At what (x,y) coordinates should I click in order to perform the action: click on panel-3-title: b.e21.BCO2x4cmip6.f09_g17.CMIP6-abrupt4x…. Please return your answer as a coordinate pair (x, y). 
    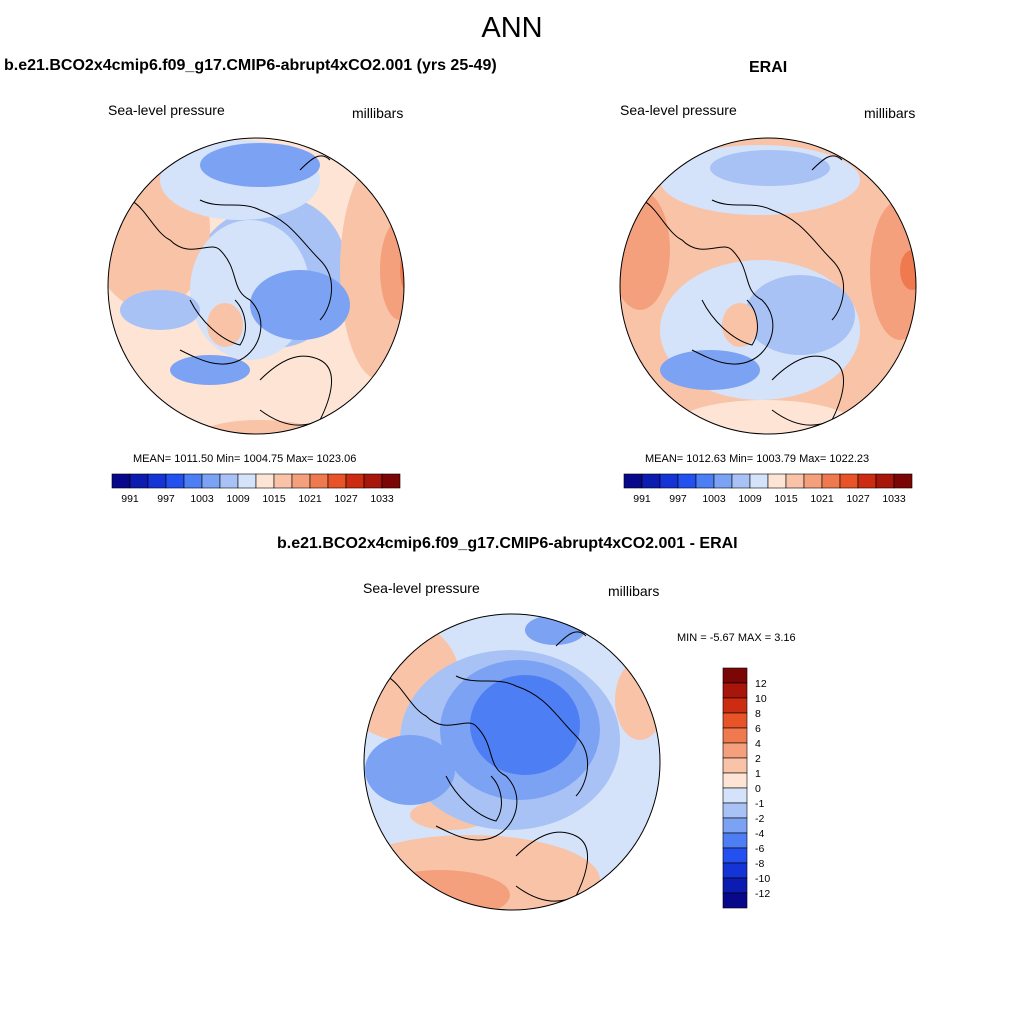
    Looking at the image, I should click on (507, 543).